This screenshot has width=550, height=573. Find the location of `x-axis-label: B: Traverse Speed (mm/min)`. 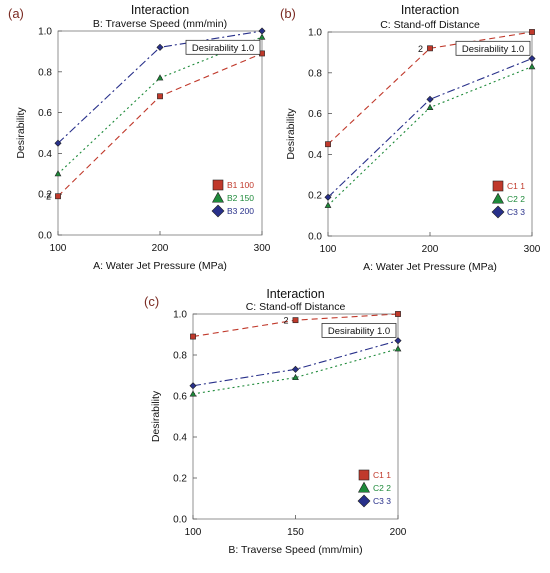

x-axis-label: B: Traverse Speed (mm/min) is located at coordinates (295, 550).